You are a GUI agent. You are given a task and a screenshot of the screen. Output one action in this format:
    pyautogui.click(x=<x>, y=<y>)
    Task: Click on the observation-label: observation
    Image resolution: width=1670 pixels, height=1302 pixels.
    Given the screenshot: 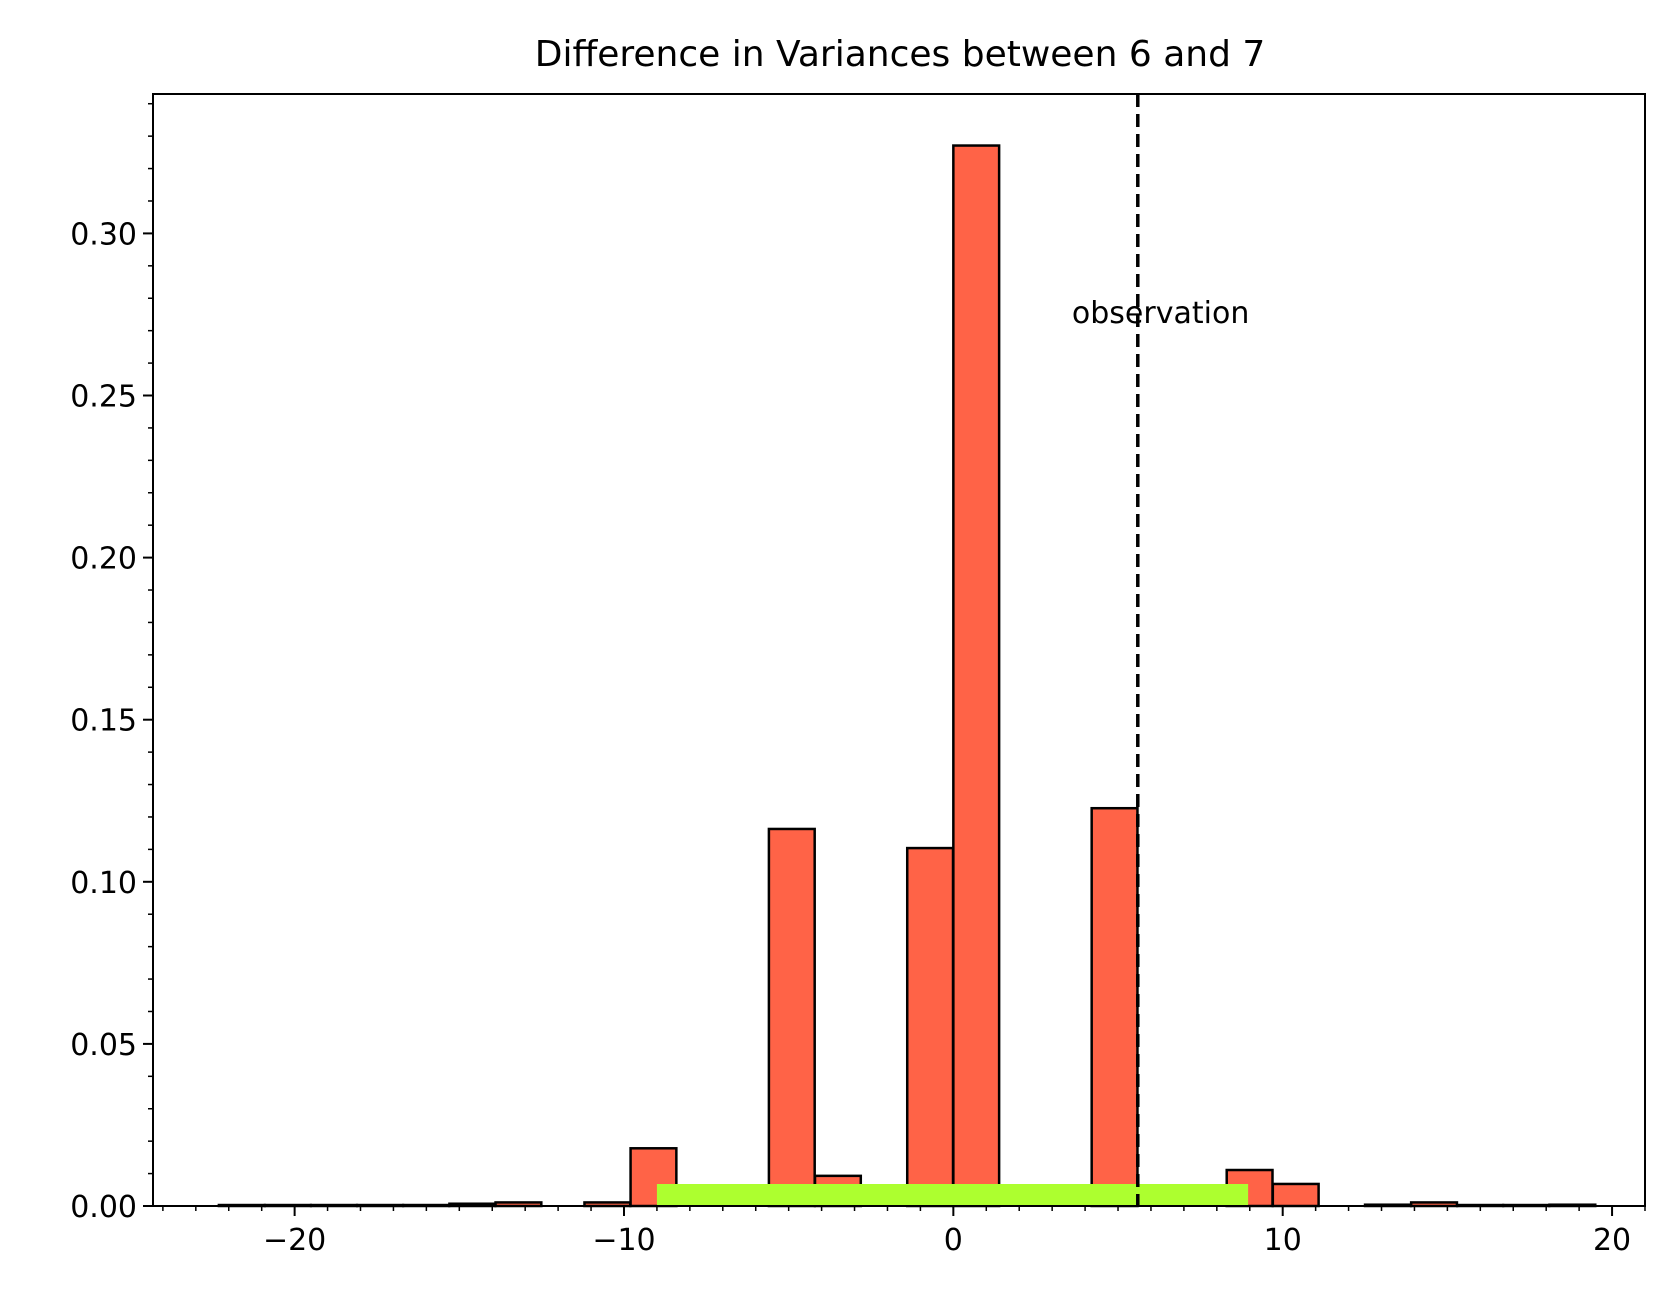 What is the action you would take?
    pyautogui.click(x=1160, y=313)
    